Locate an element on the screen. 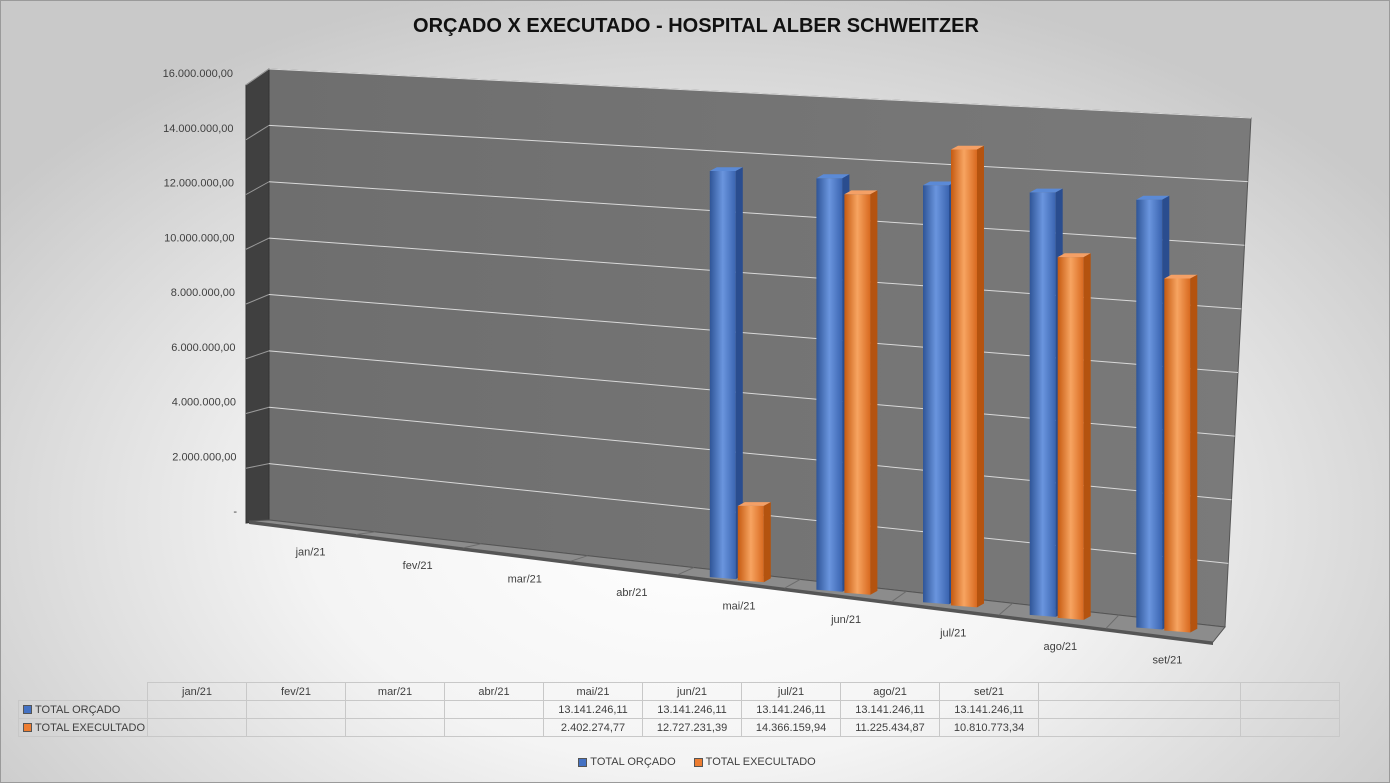 The height and width of the screenshot is (783, 1390). x-tick-label: mai/21 is located at coordinates (738, 607).